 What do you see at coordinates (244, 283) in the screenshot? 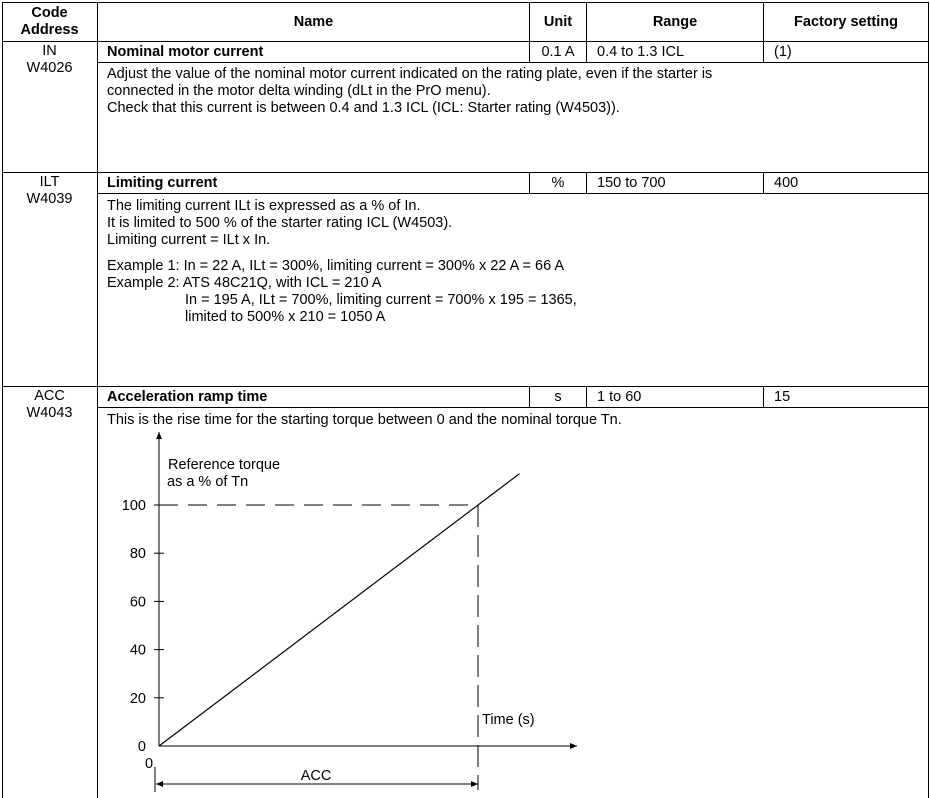
I see `row2-example-line: Example 2: ATS 48C21Q, with ICL = 210 A` at bounding box center [244, 283].